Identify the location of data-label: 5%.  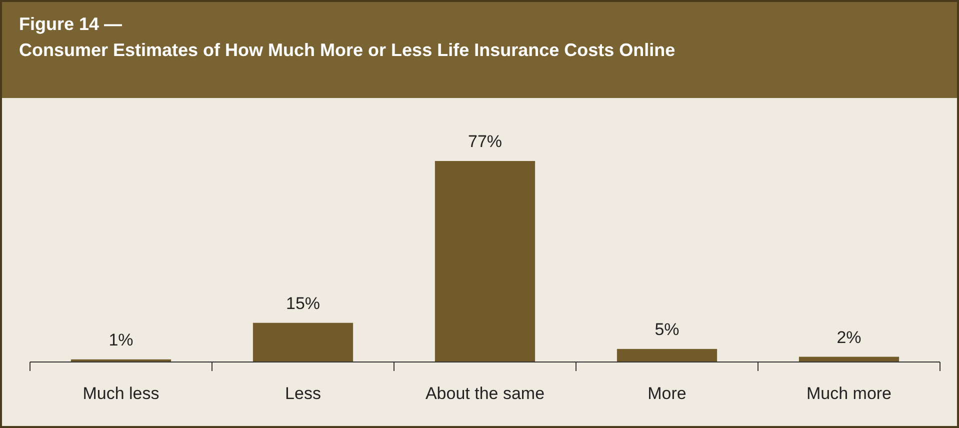
(667, 329).